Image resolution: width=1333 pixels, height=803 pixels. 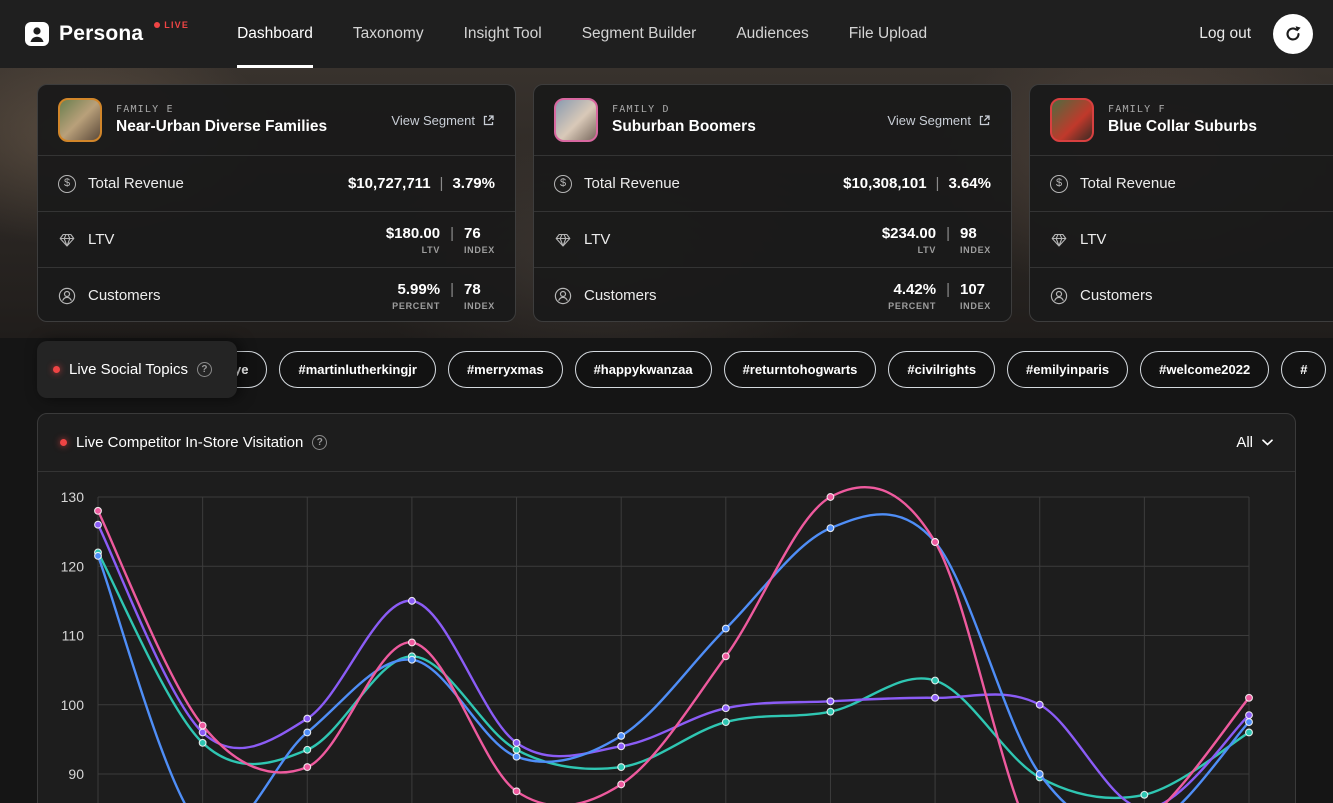 What do you see at coordinates (137, 369) in the screenshot?
I see `social-topics-title-card: Live Social Topics ?` at bounding box center [137, 369].